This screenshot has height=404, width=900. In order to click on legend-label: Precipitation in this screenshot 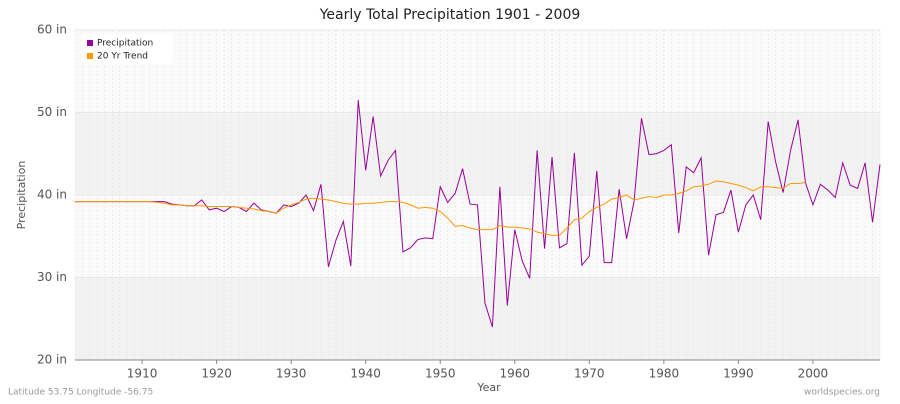, I will do `click(125, 44)`.